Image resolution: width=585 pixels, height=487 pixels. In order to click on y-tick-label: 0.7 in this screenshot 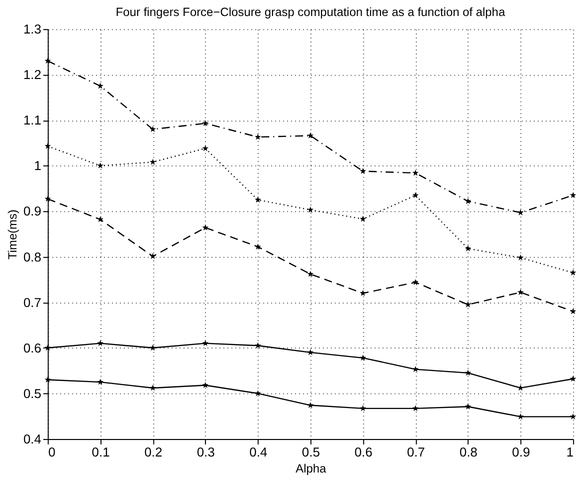, I will do `click(32, 302)`.